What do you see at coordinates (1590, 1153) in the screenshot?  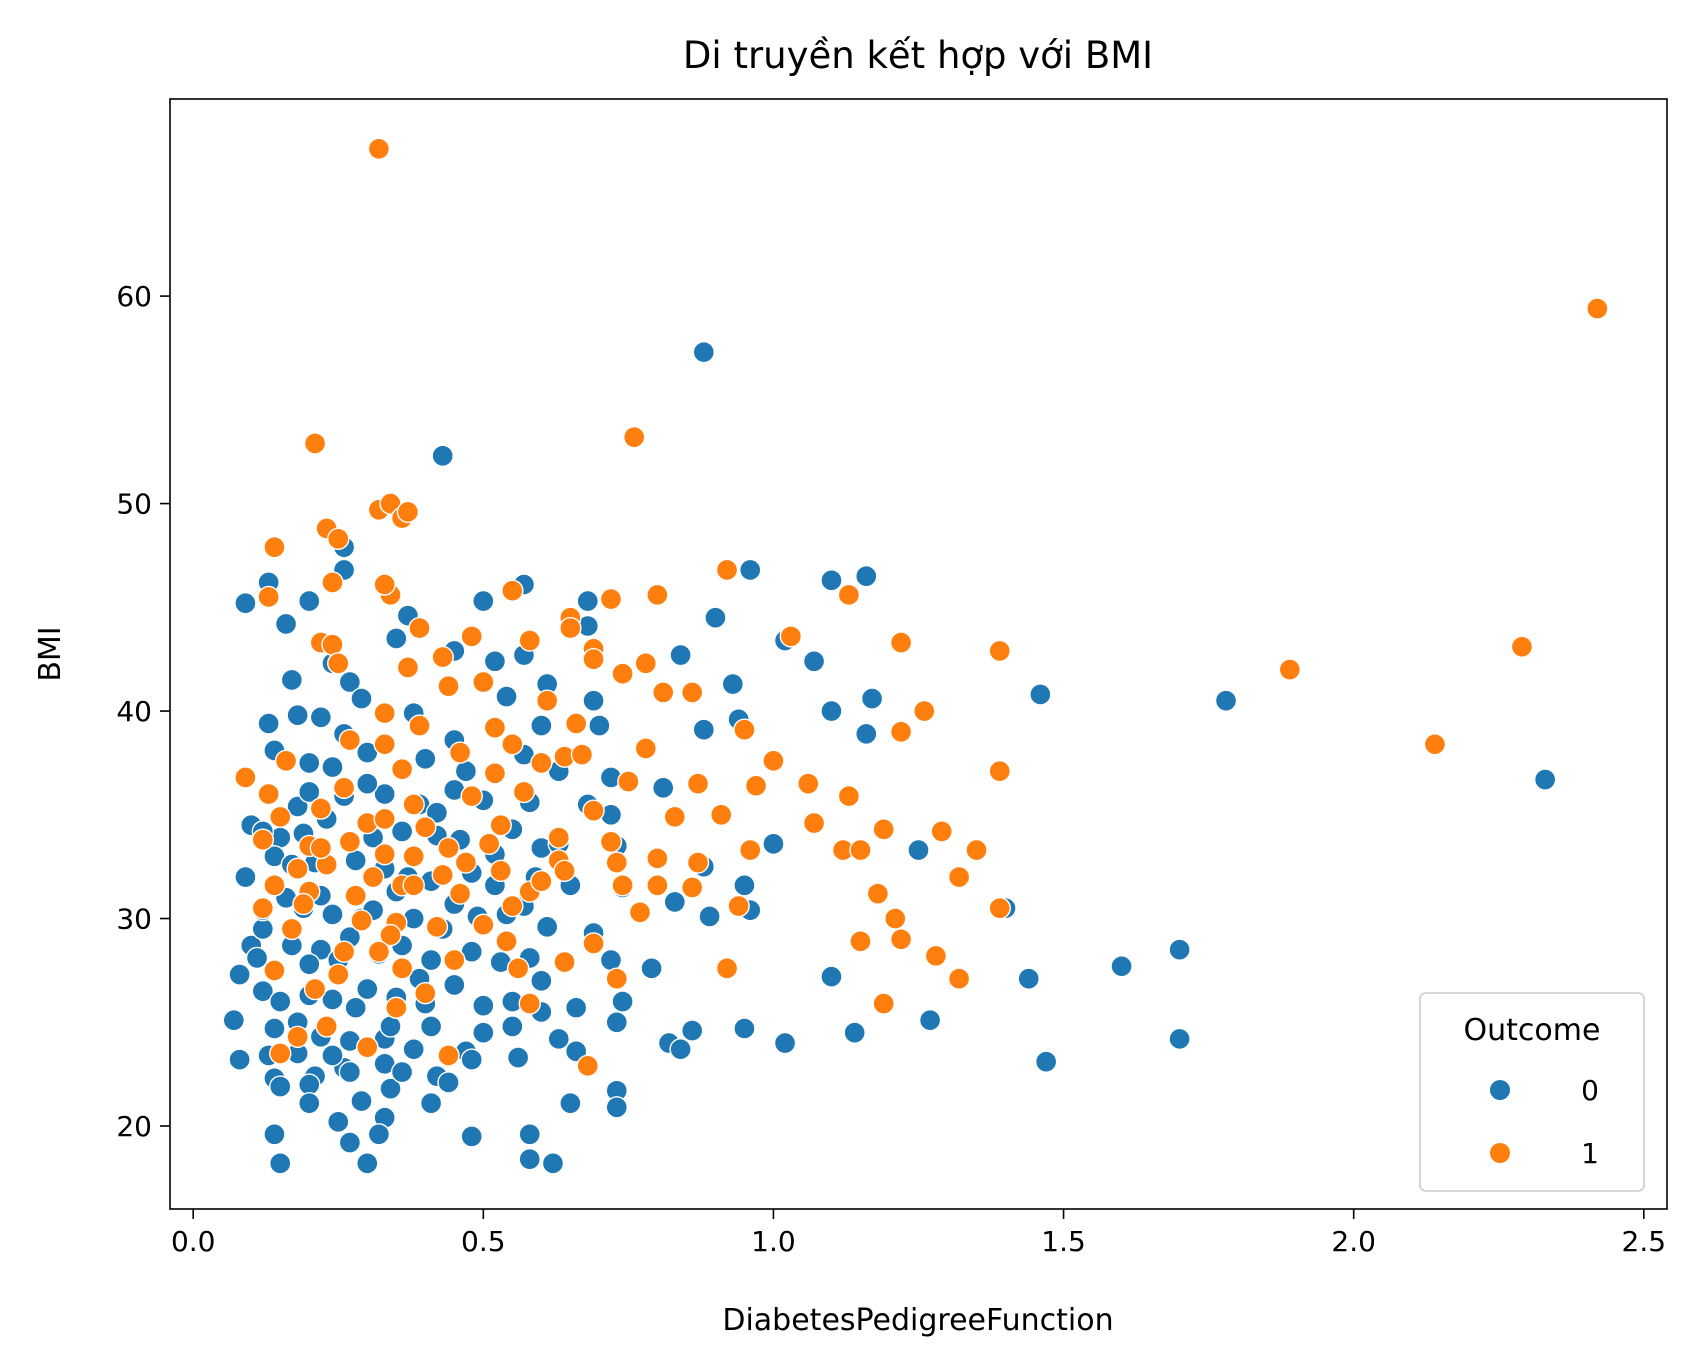 I see `legend-label-1: 1` at bounding box center [1590, 1153].